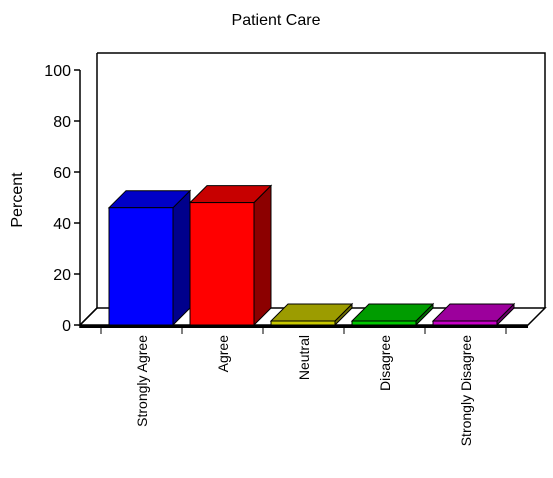 Image resolution: width=553 pixels, height=478 pixels. I want to click on bar-agree, so click(230, 255).